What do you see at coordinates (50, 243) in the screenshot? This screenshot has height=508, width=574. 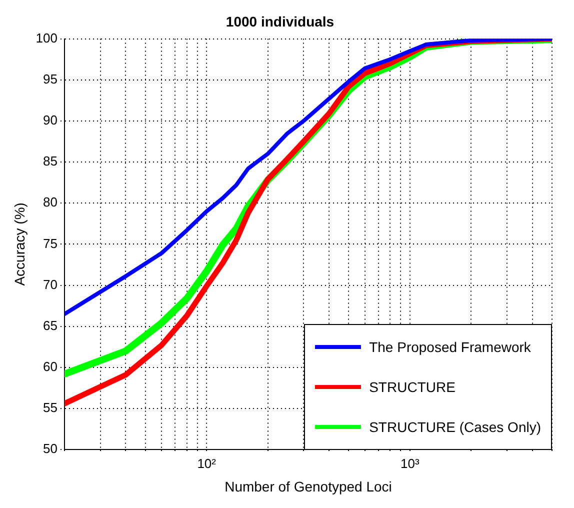 I see `y-tick-label: 75` at bounding box center [50, 243].